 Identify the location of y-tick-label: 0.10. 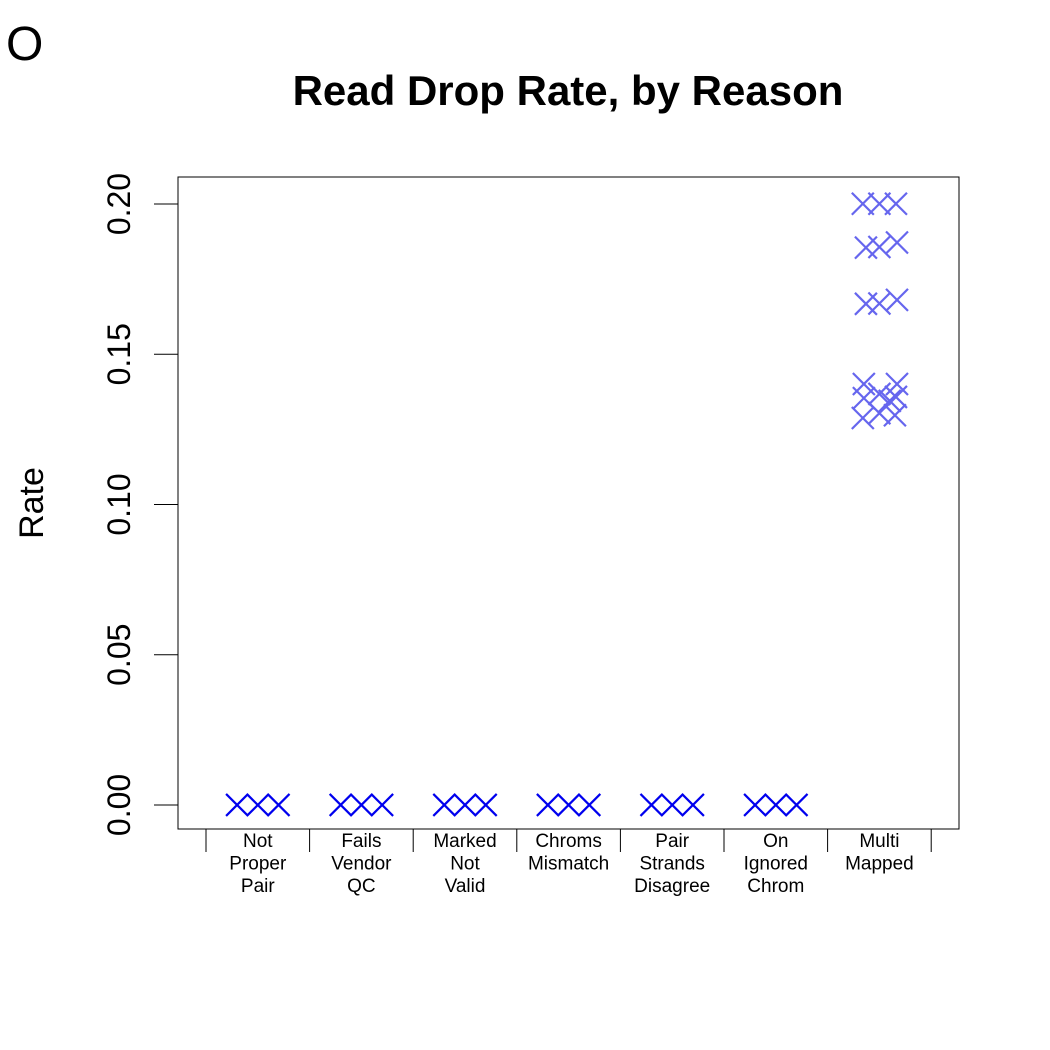
(119, 504).